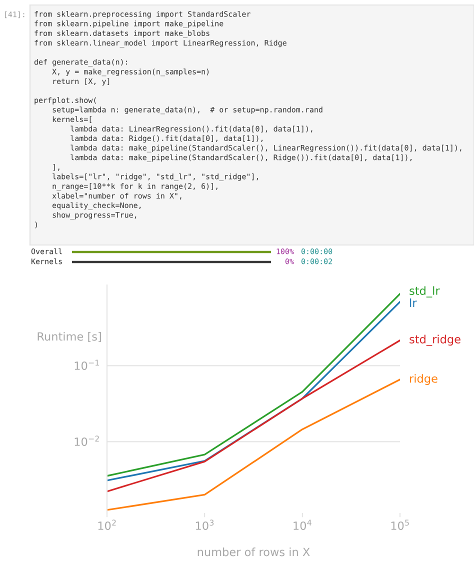 The image size is (474, 564). Describe the element at coordinates (107, 525) in the screenshot. I see `x-tick-label: 10$^{2}$` at that location.